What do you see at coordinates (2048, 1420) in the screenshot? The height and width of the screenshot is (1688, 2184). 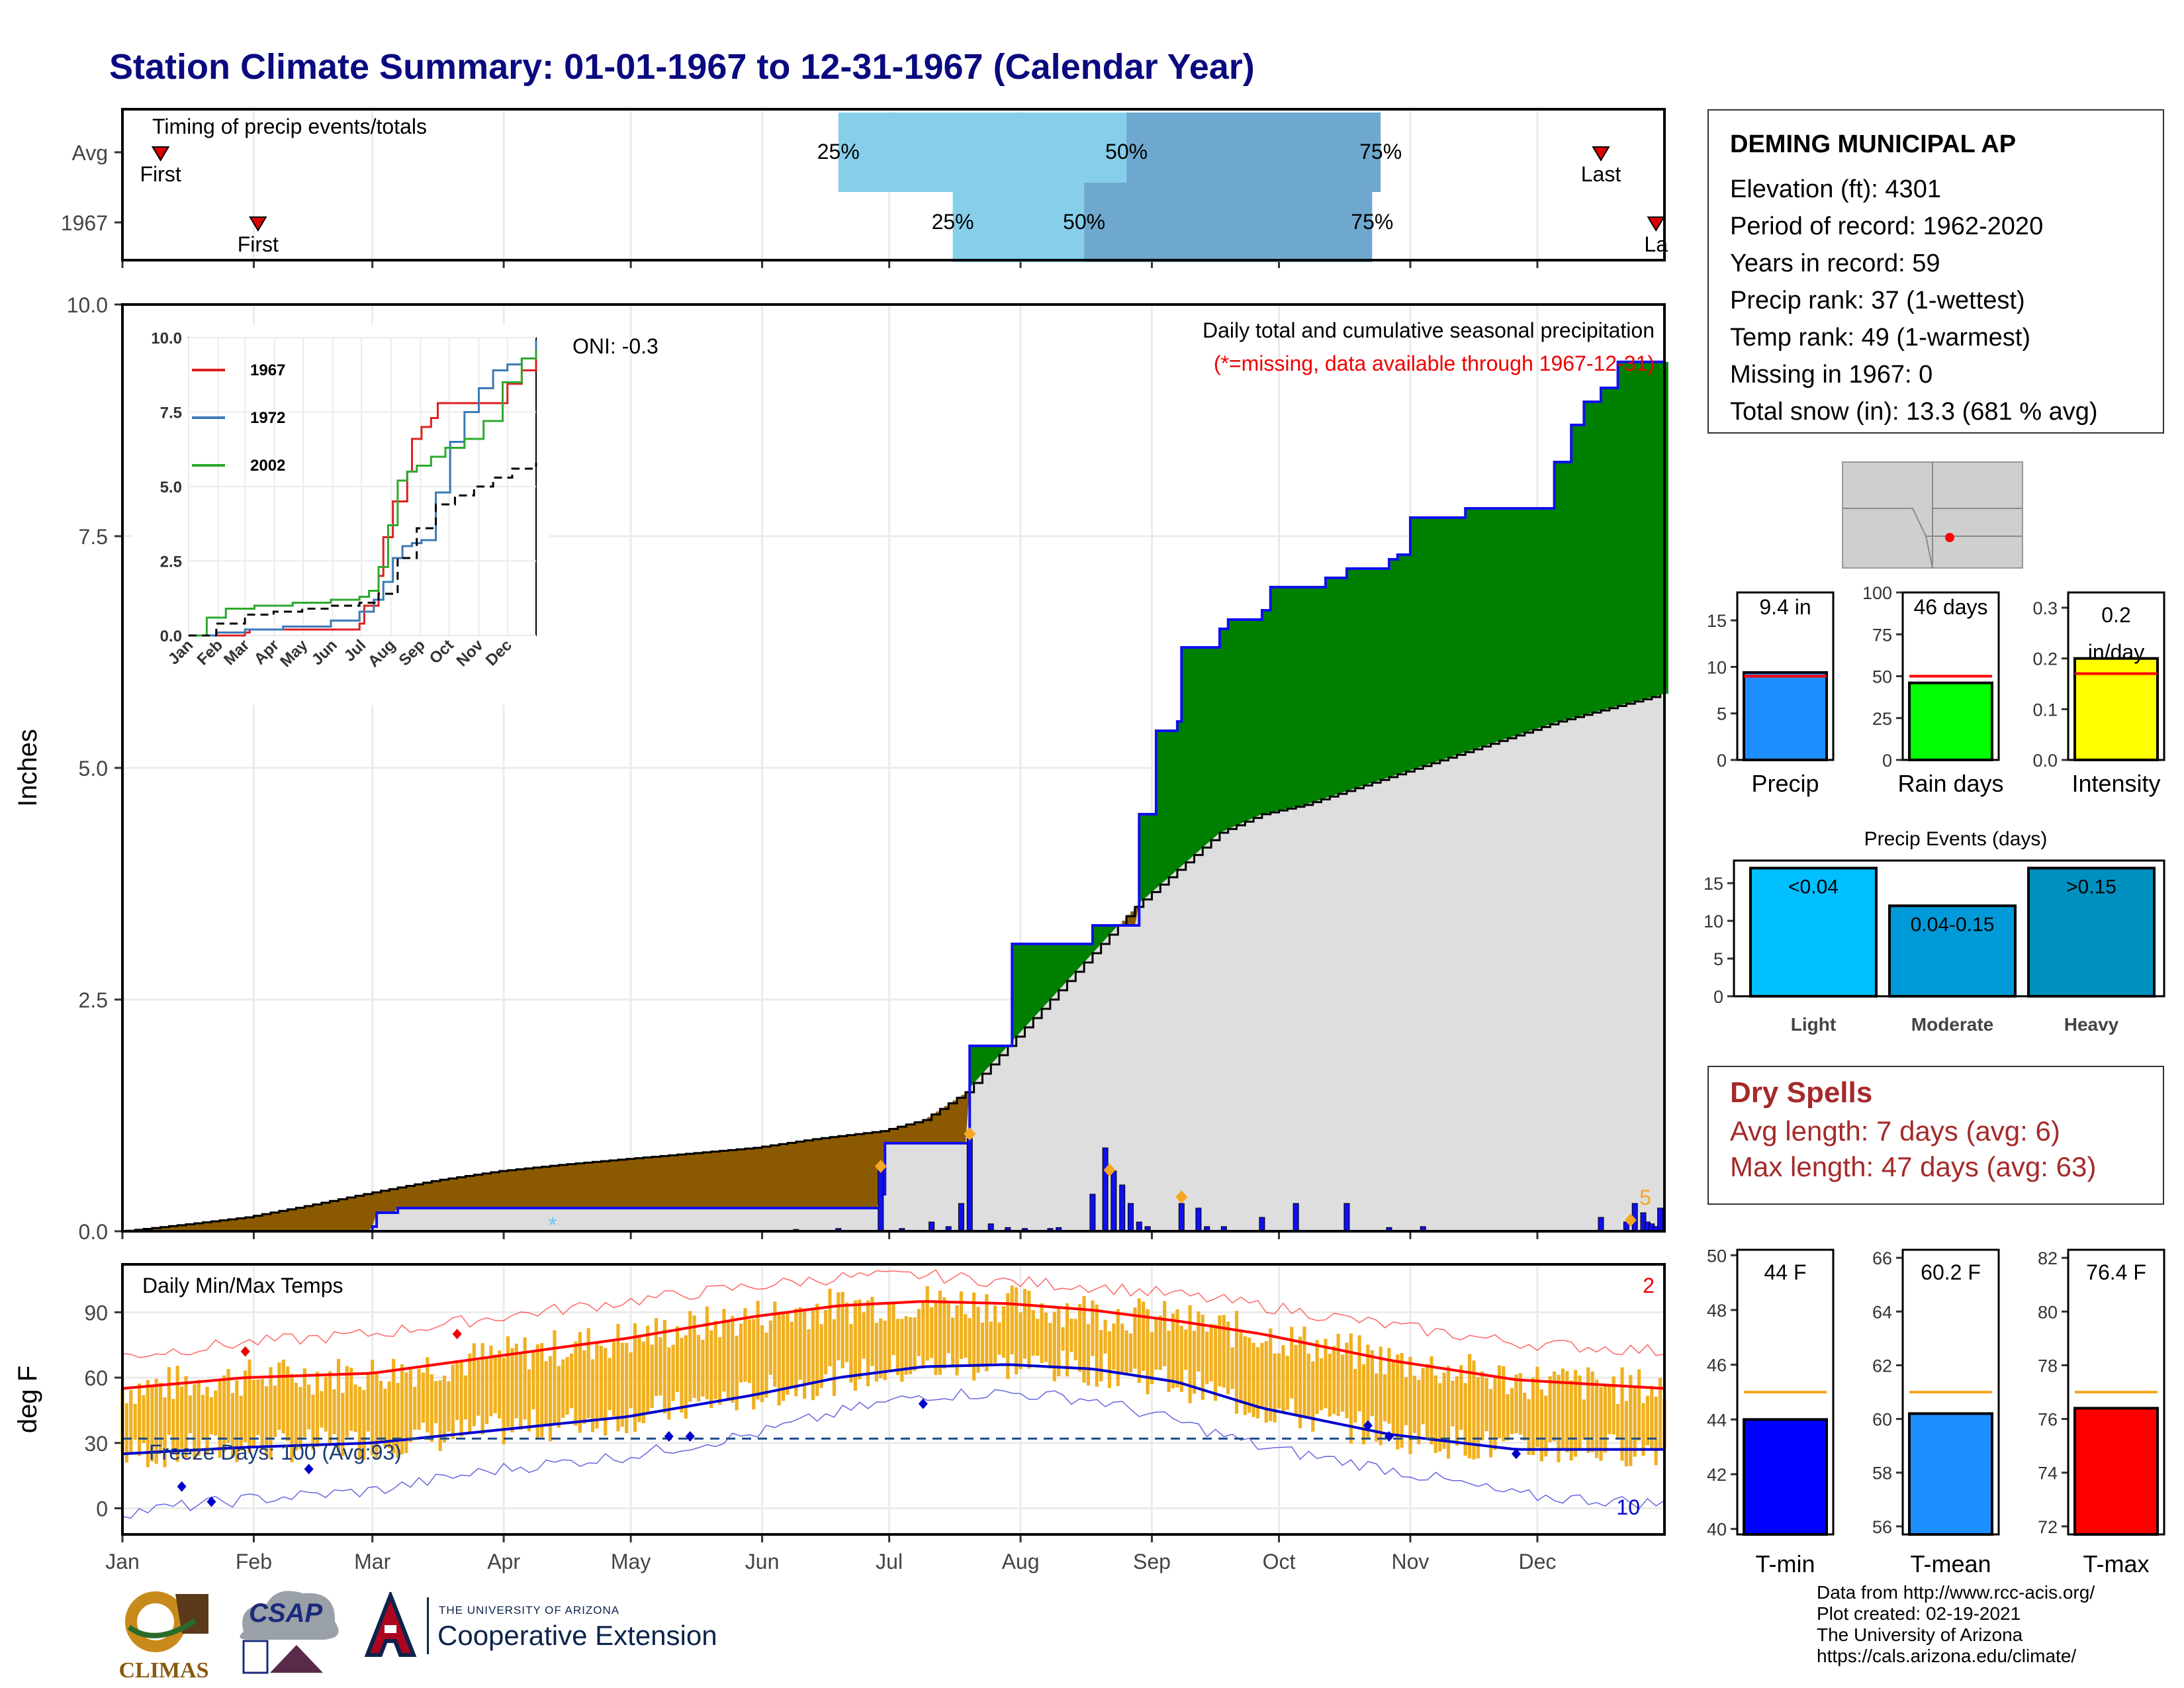 I see `summary-y-tick-label: 76` at bounding box center [2048, 1420].